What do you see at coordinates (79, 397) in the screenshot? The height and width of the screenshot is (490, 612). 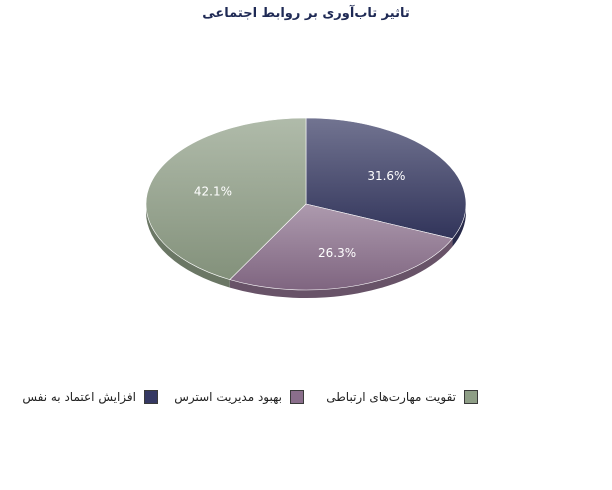 I see `legend-label: افزایش اعتماد به نفس` at bounding box center [79, 397].